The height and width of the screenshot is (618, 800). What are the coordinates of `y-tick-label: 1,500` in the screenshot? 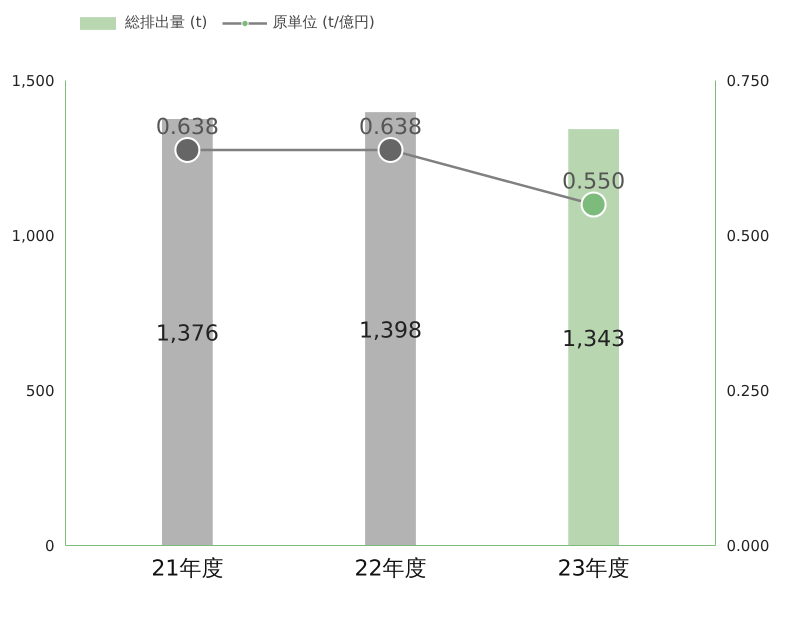 It's located at (33, 81).